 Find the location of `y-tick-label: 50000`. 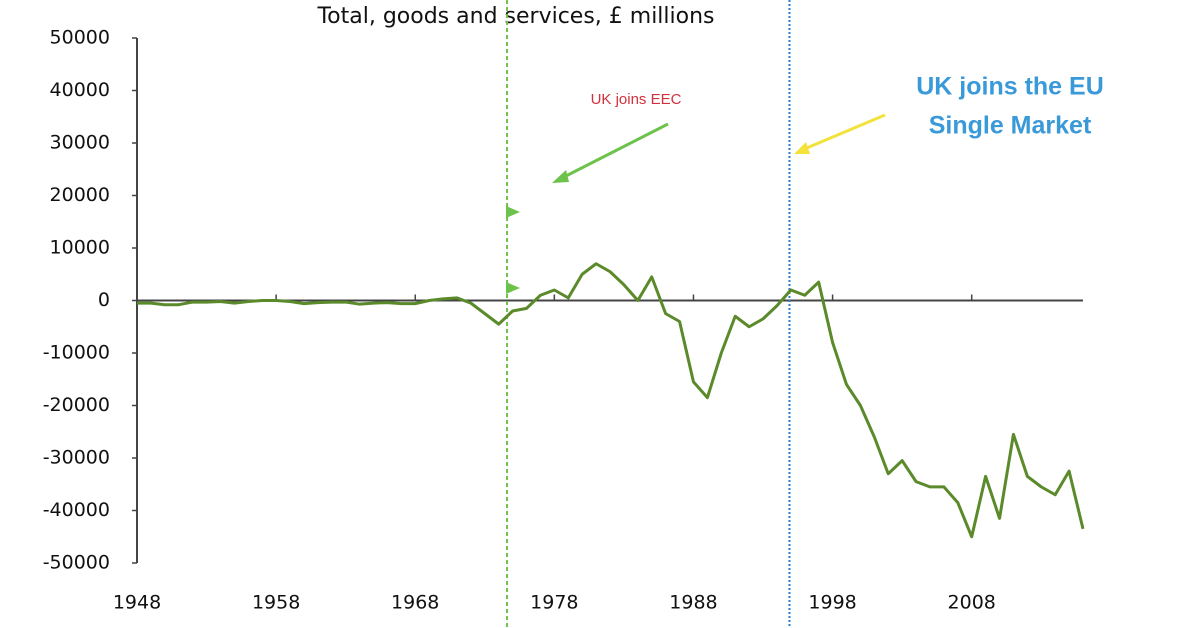

y-tick-label: 50000 is located at coordinates (80, 38).